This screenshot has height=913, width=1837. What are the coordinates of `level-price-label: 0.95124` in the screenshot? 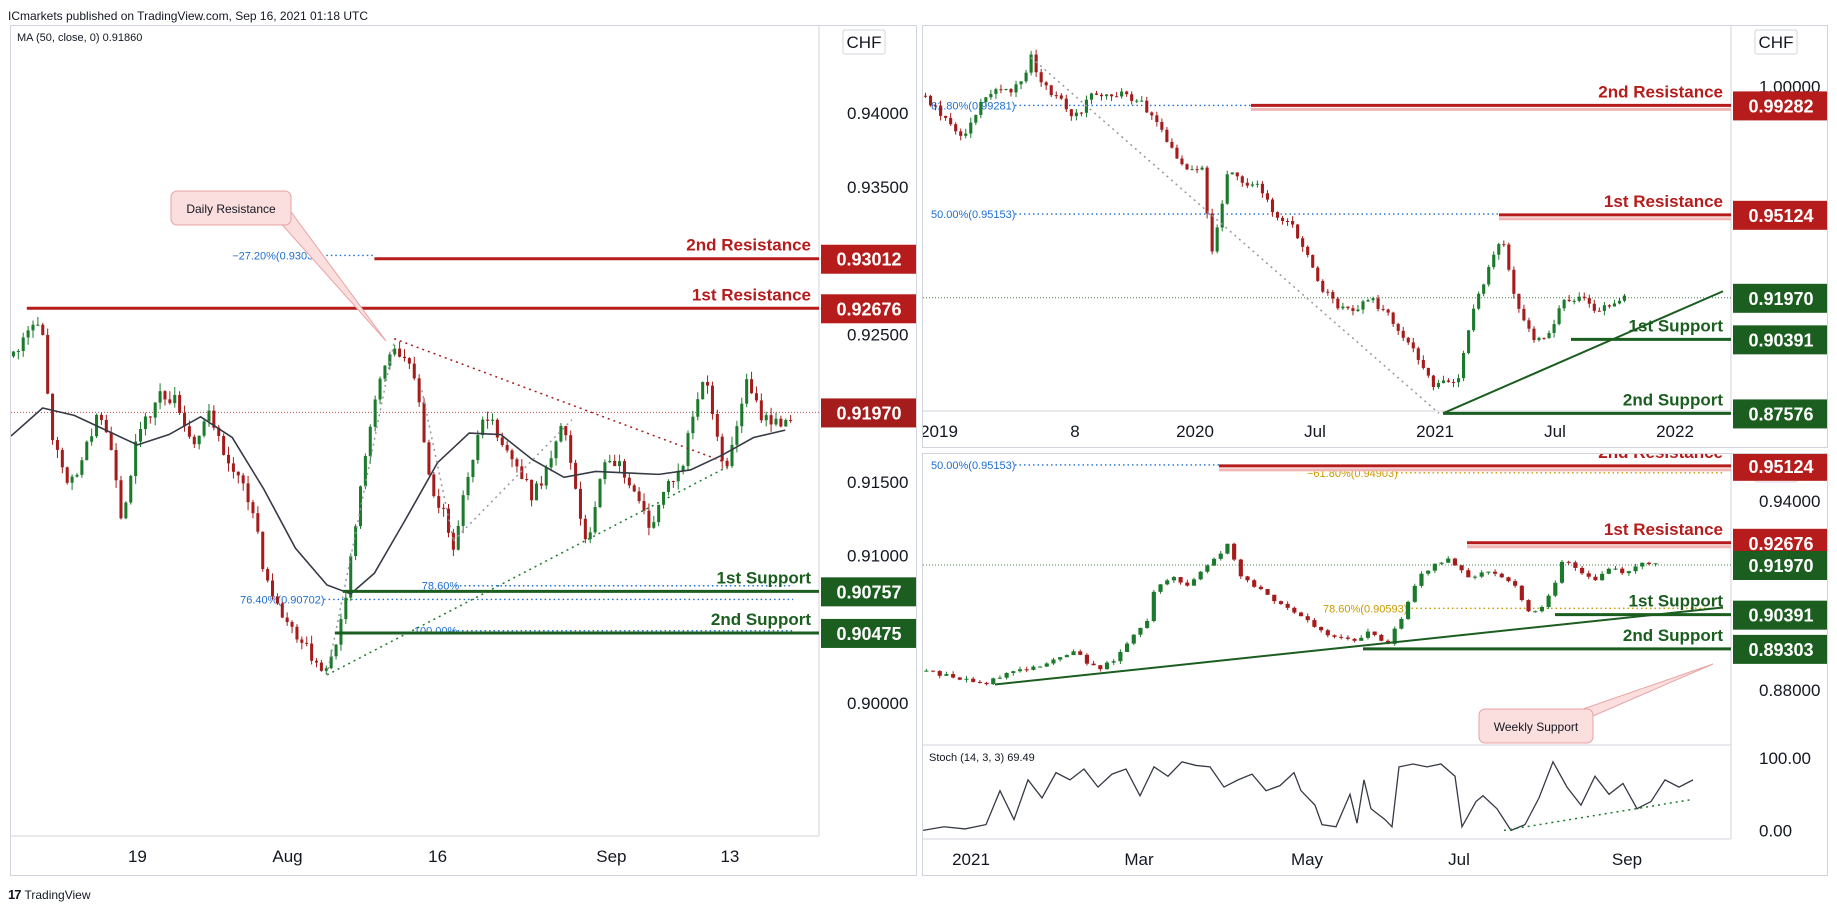 It's located at (1780, 216).